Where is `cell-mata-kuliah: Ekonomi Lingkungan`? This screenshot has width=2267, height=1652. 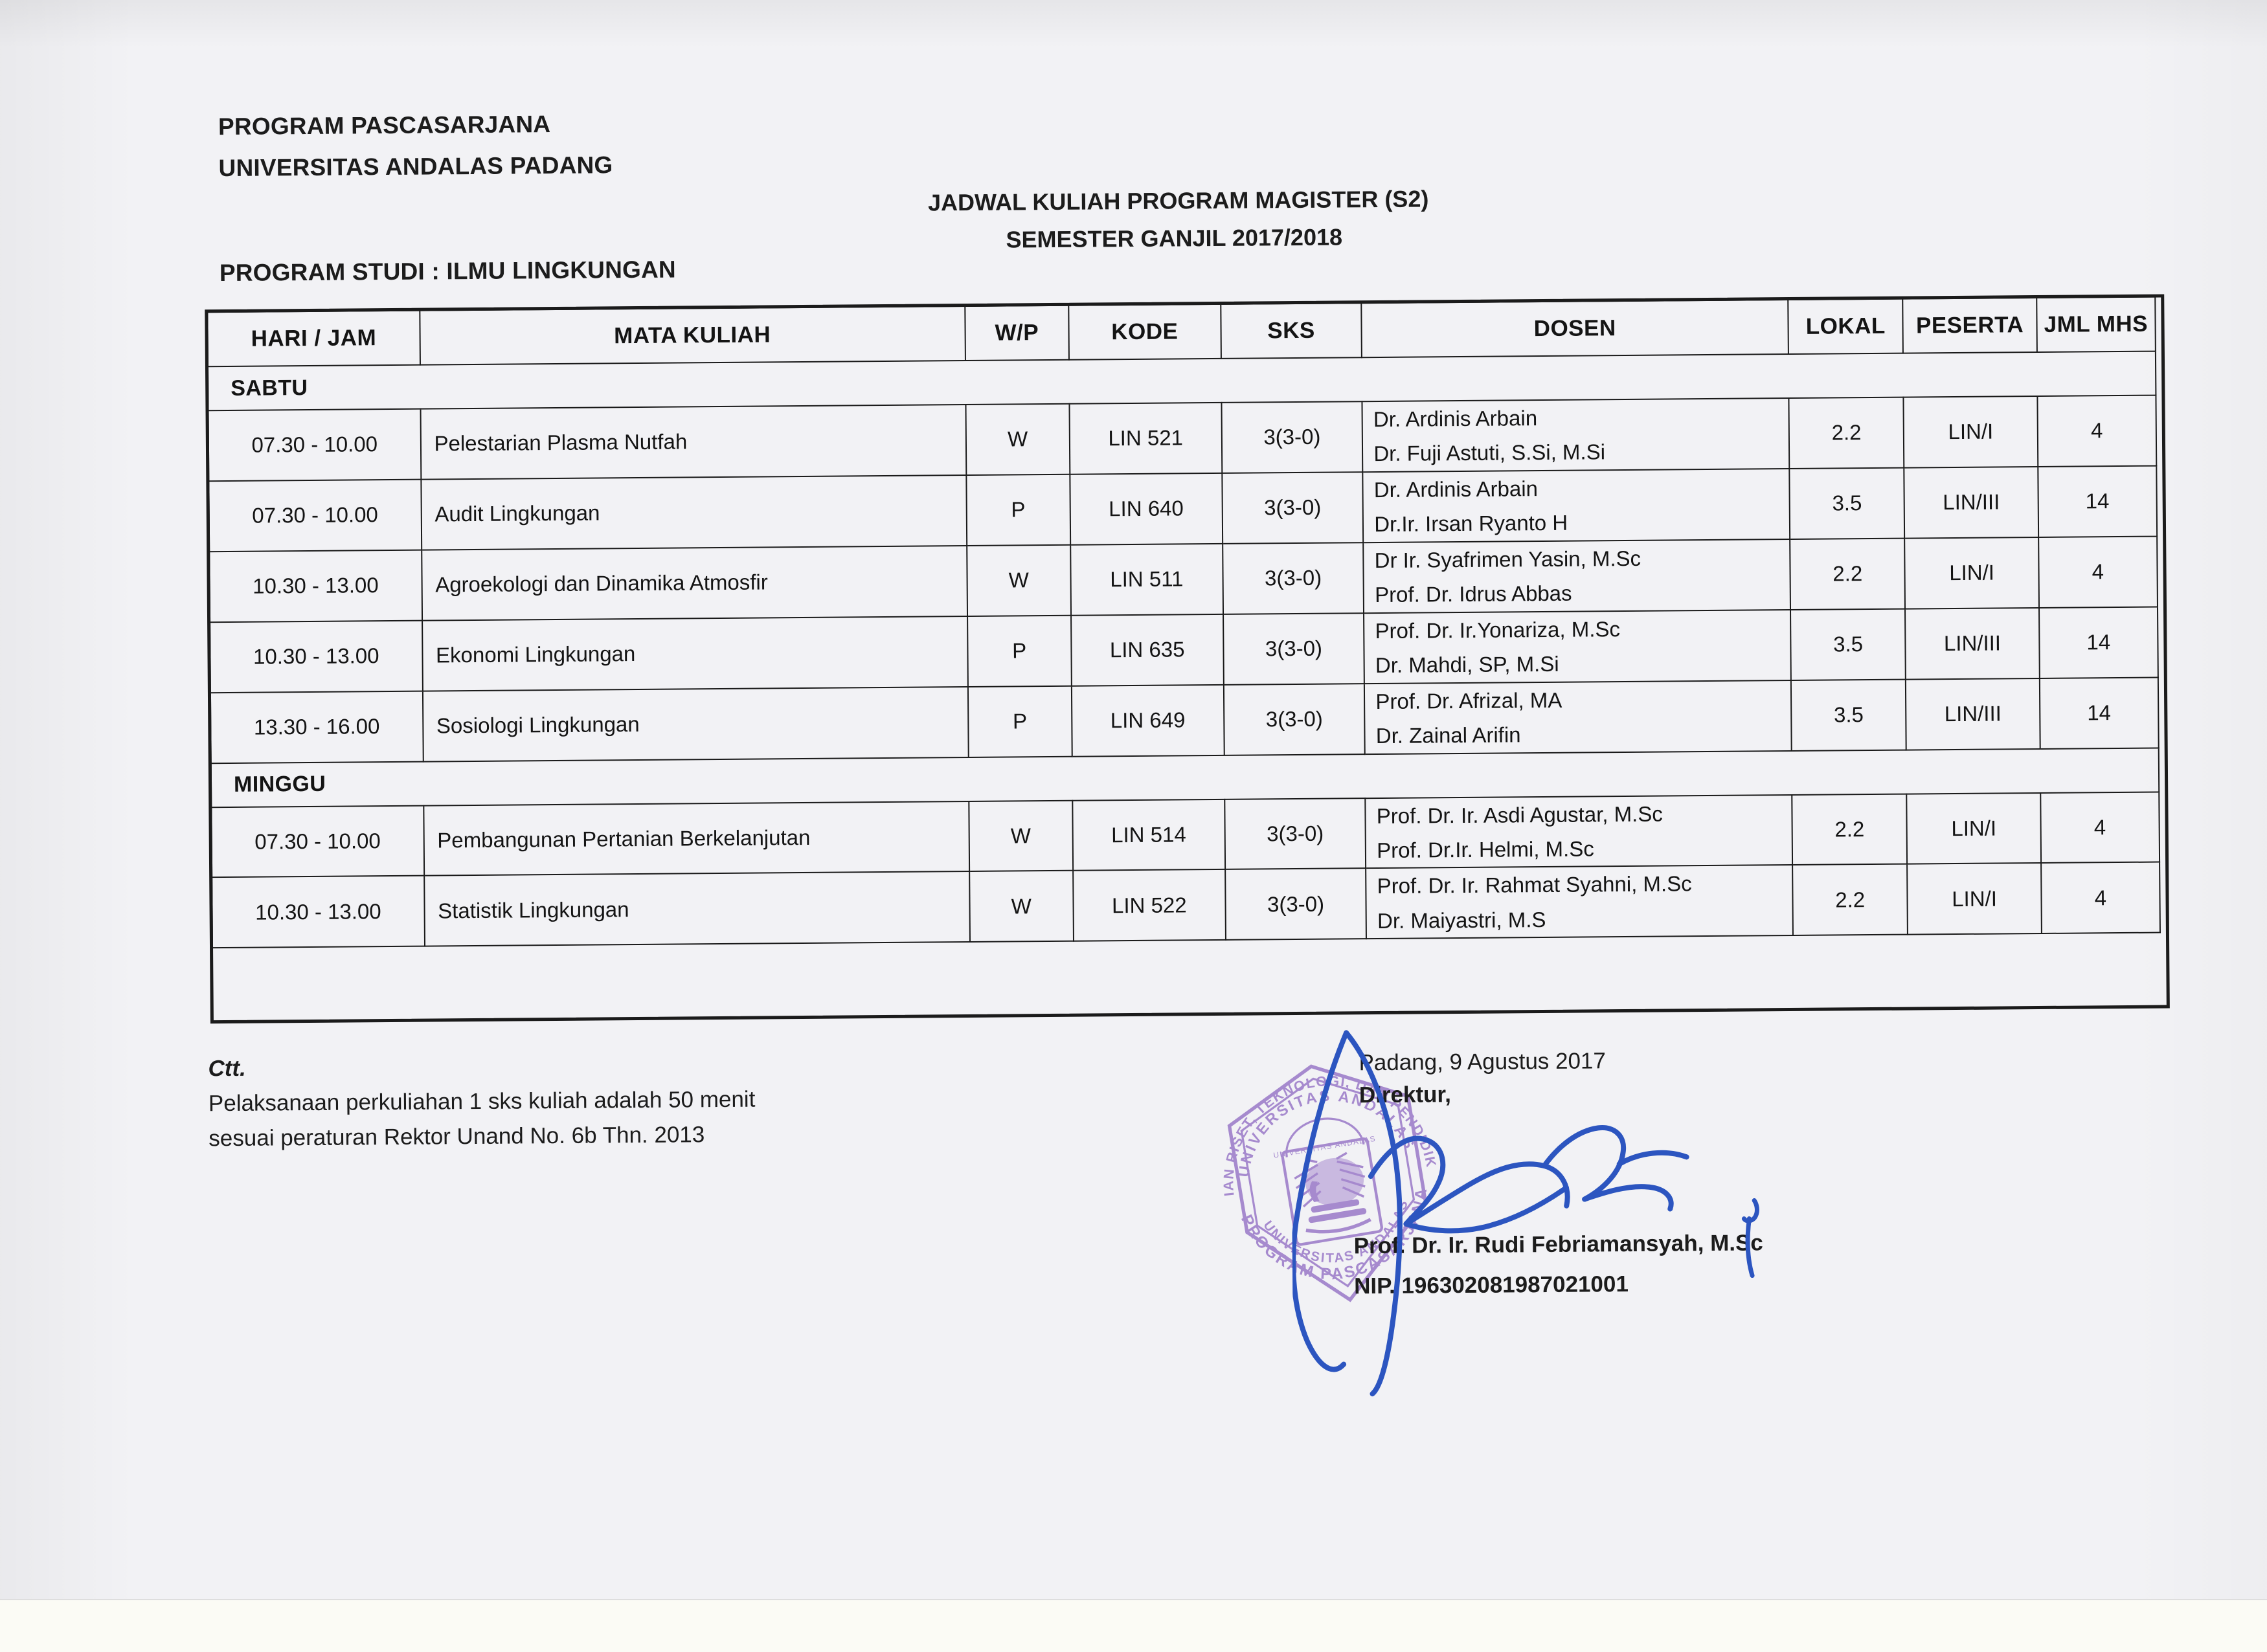 cell-mata-kuliah: Ekonomi Lingkungan is located at coordinates (695, 653).